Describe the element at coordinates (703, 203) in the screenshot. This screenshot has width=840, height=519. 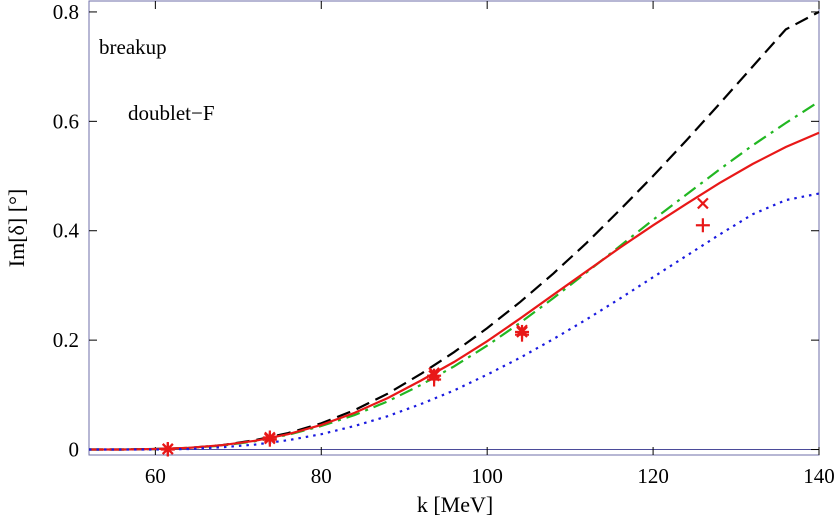
I see `marker-x` at that location.